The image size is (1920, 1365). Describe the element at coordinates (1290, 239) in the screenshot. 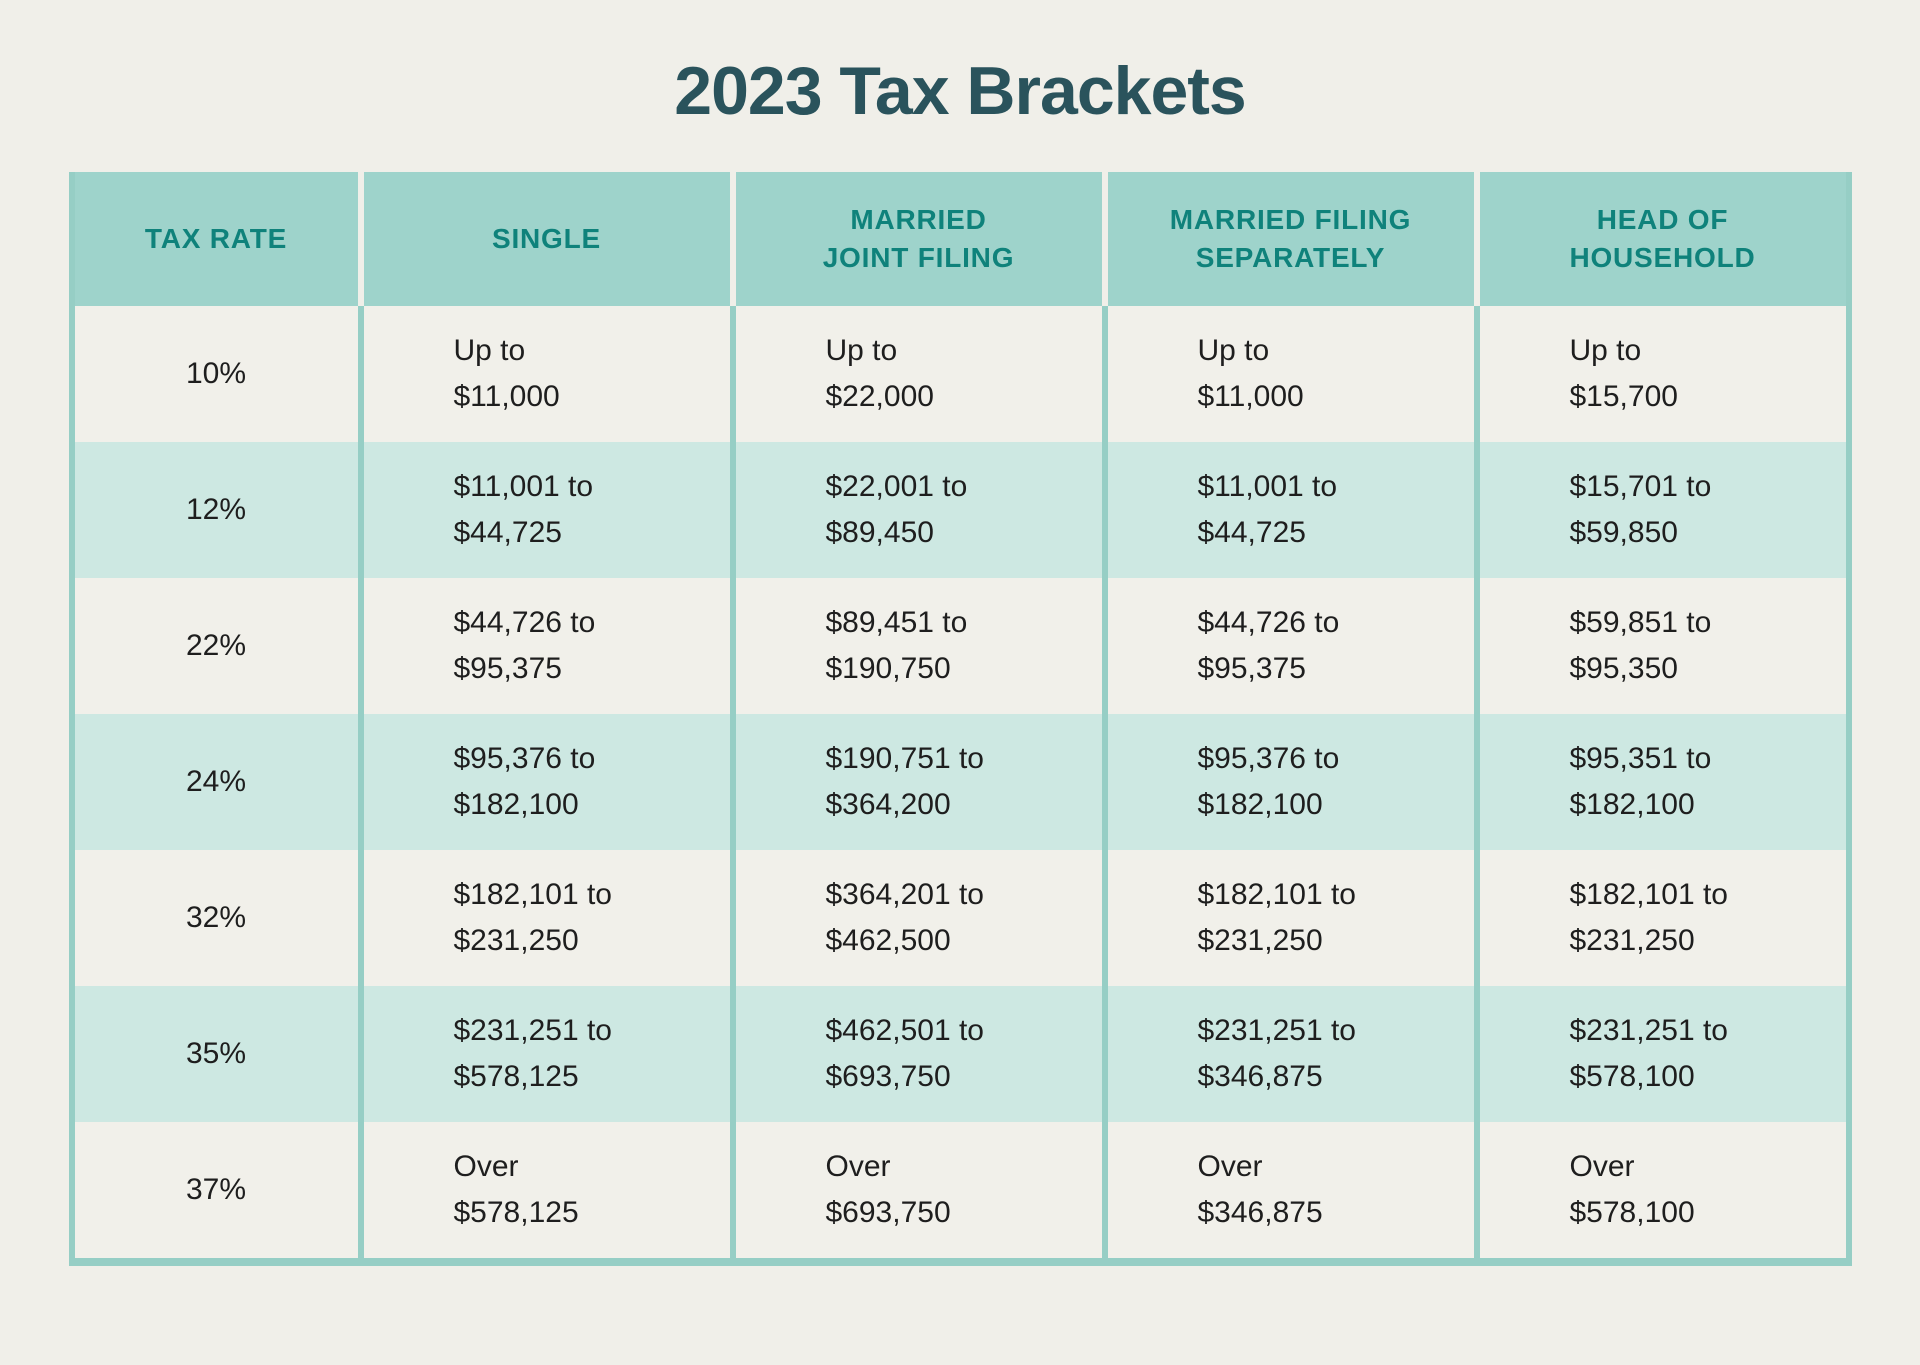

I see `column-header-married-filing-separately: MARRIED FILING SEPARATELY` at that location.